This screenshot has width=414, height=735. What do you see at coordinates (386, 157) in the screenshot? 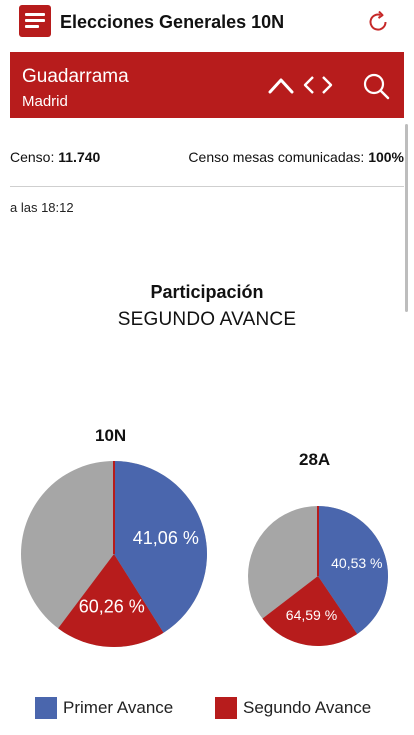
I see `census-reported-value: 100%` at bounding box center [386, 157].